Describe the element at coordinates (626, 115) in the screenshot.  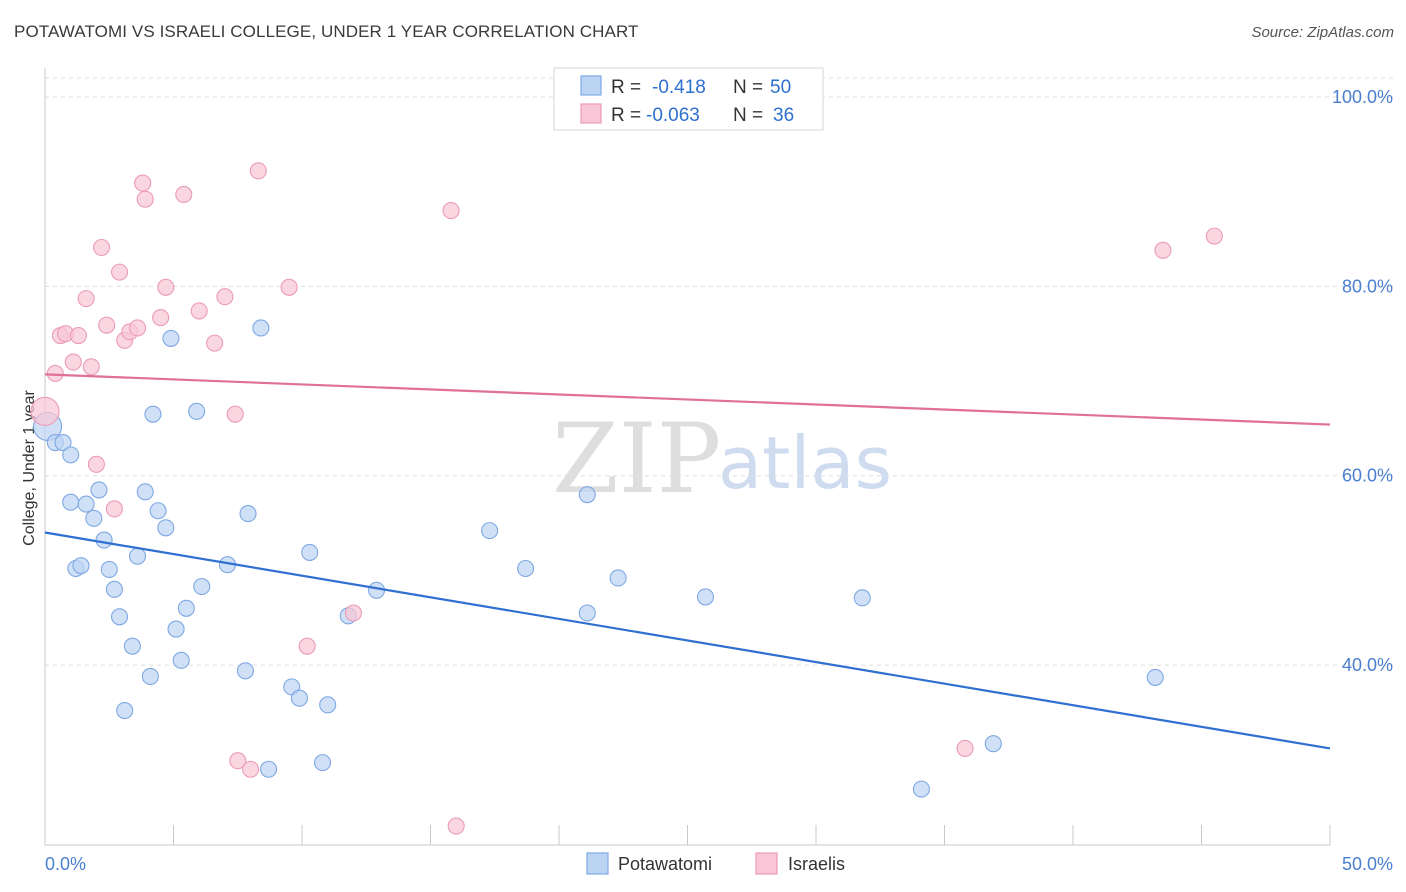
I see `legend-r-label-israelis: R =` at that location.